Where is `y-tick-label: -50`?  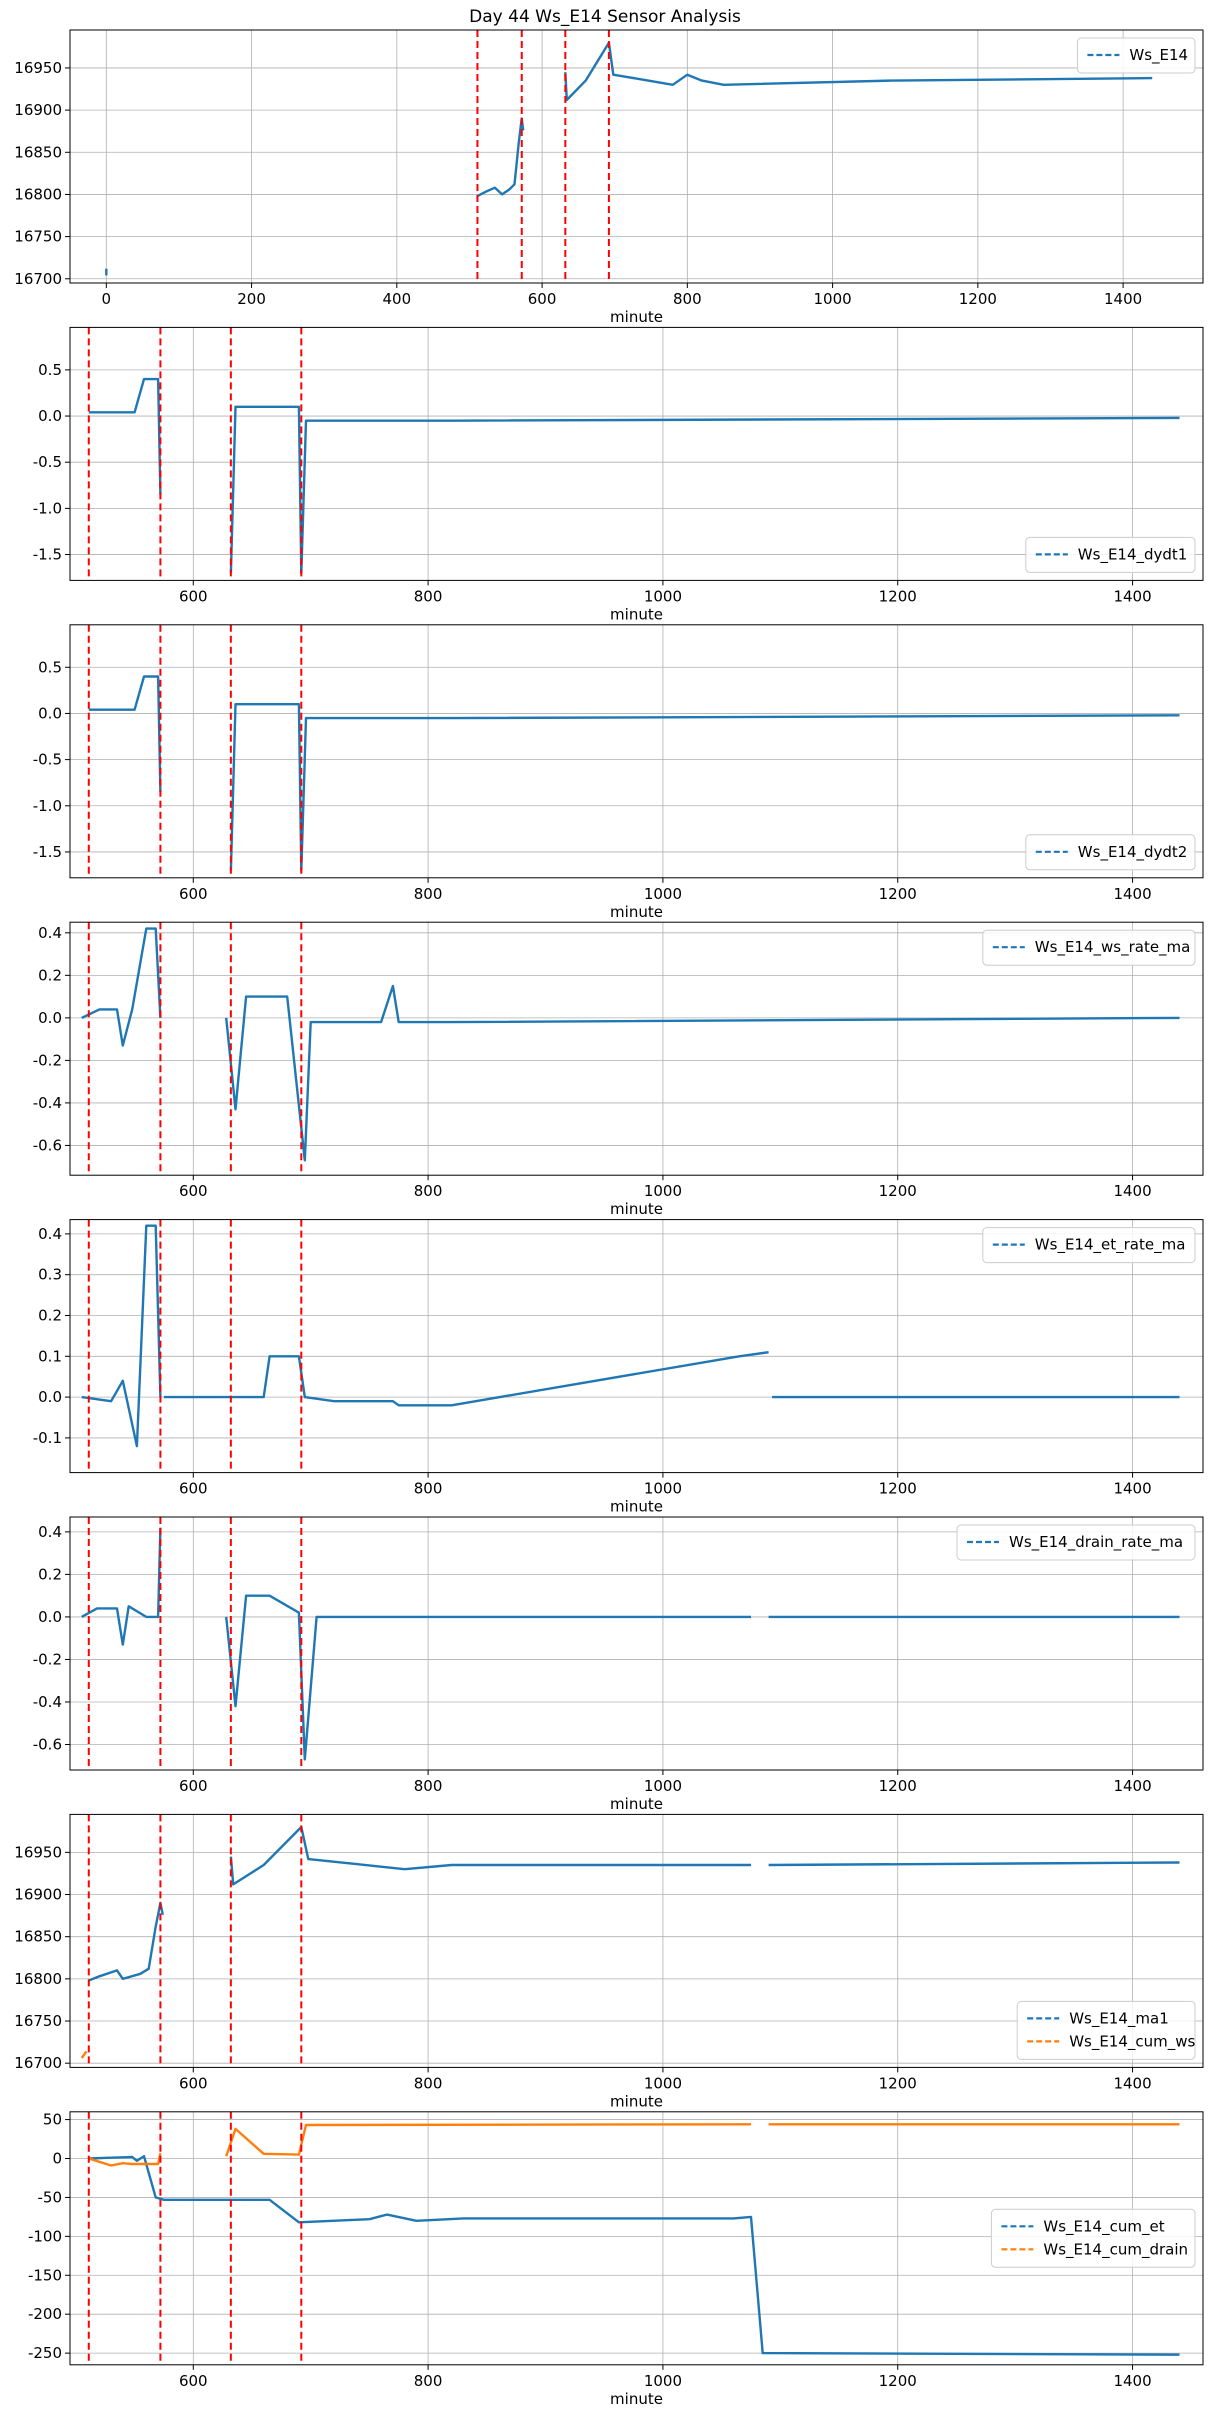
y-tick-label: -50 is located at coordinates (50, 2197).